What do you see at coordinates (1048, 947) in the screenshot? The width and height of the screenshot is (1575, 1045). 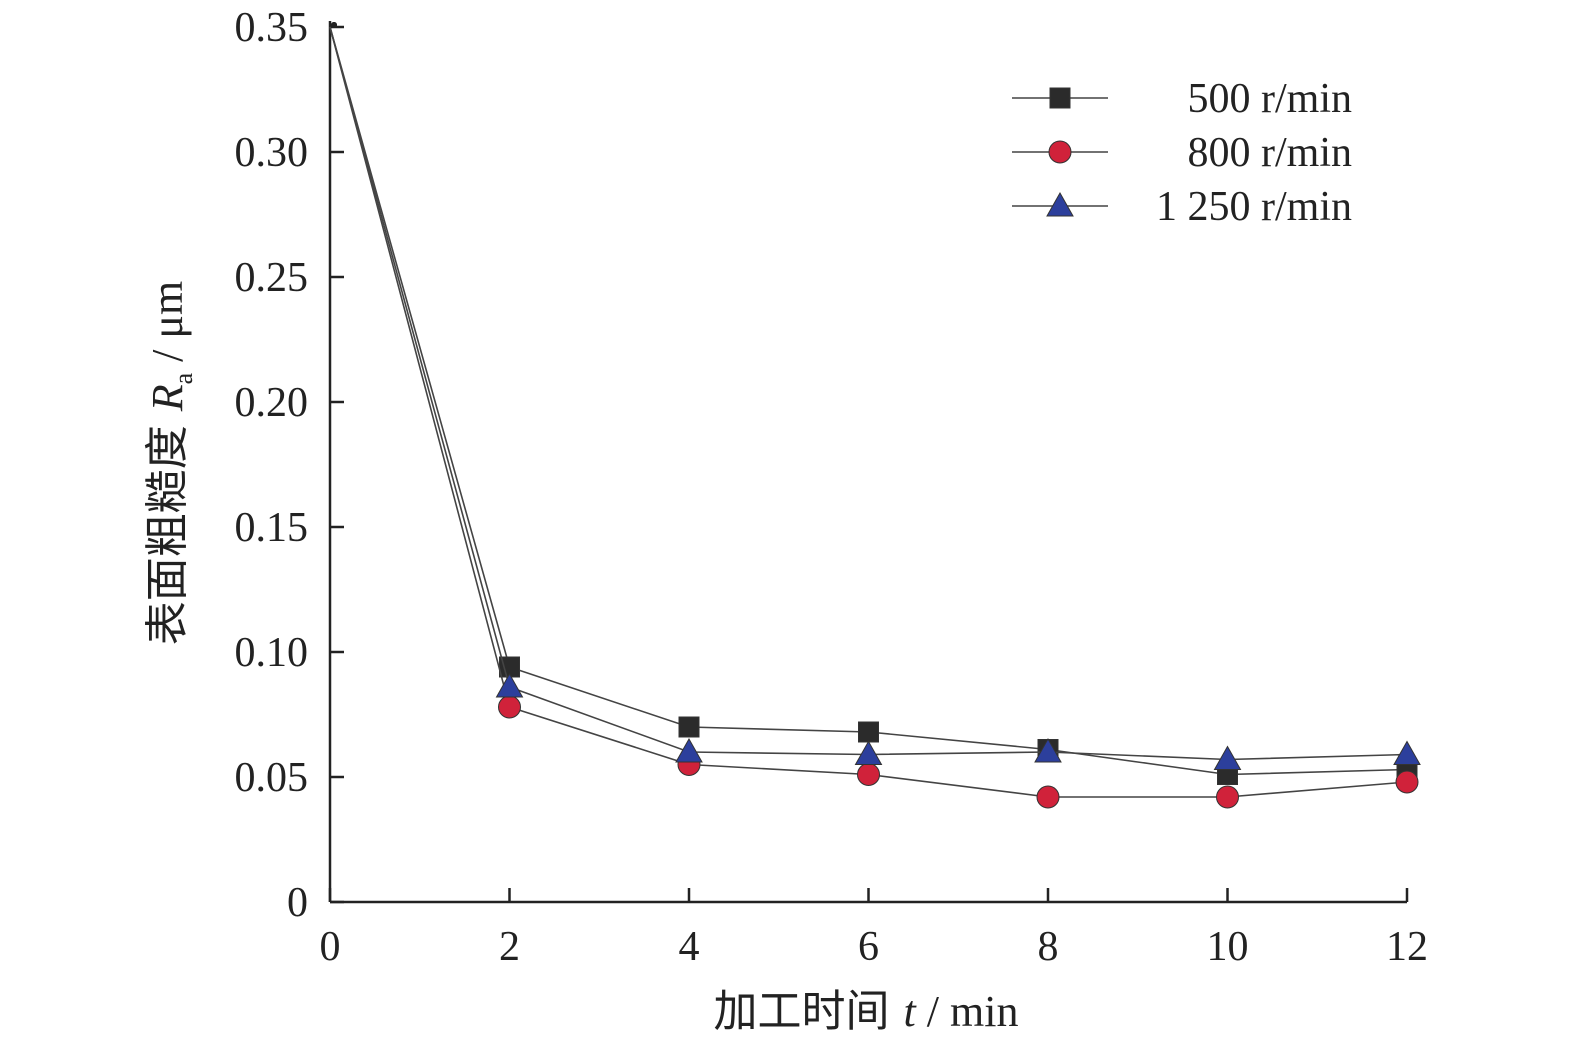 I see `x-tick-label: 8` at bounding box center [1048, 947].